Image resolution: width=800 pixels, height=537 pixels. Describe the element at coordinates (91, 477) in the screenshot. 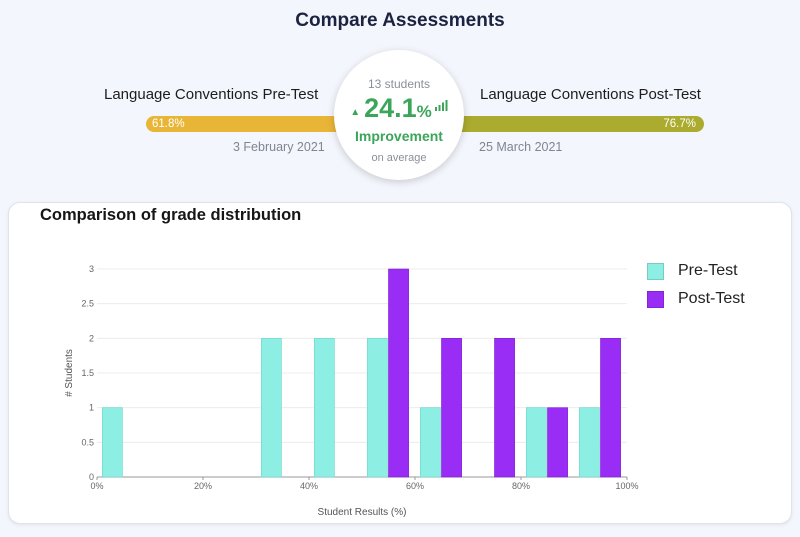

I see `y-tick-label: 0` at that location.